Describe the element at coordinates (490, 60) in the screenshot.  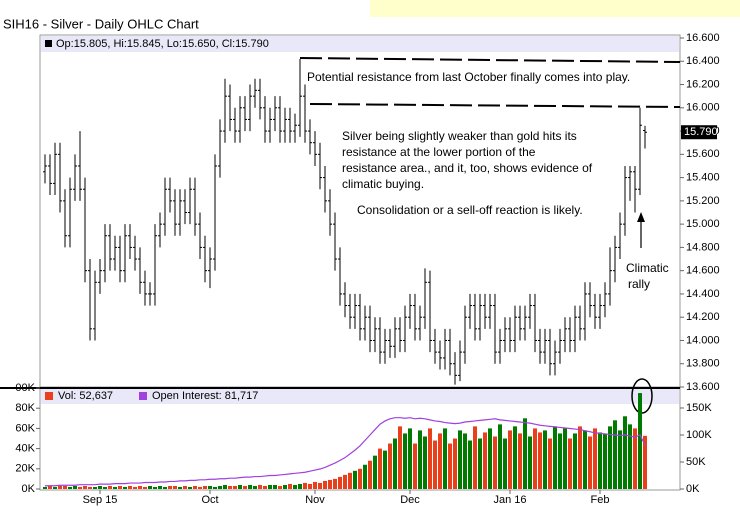
I see `resistance-line` at that location.